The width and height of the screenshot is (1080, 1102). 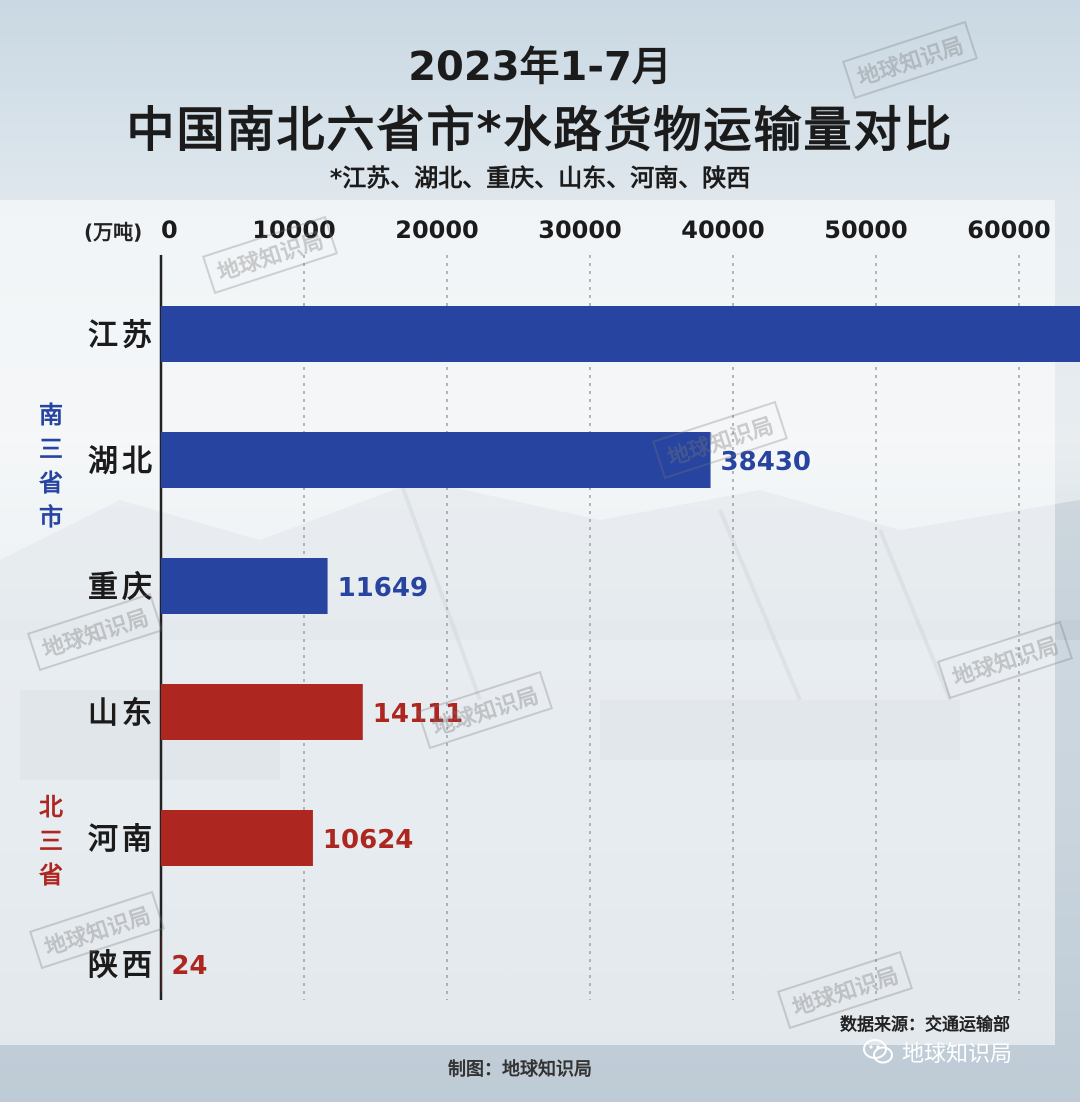 I want to click on unit-label: (万吨), so click(x=113, y=232).